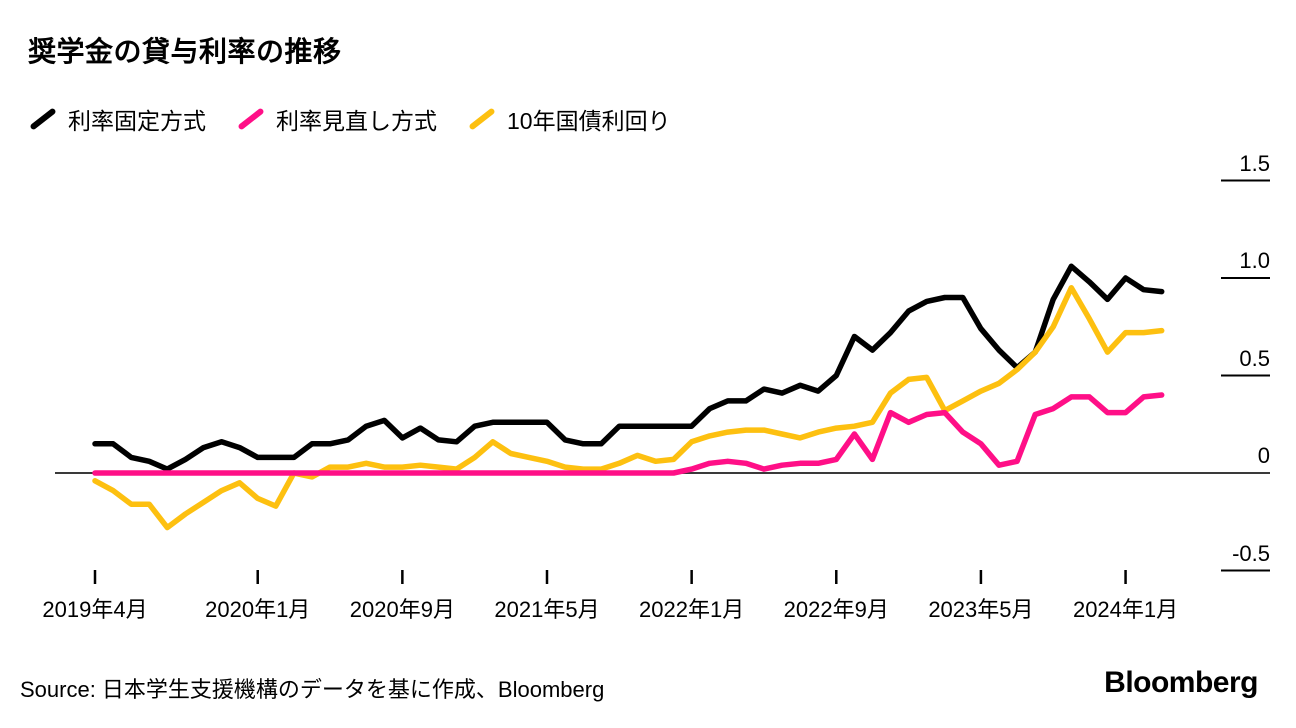 The image size is (1296, 728). I want to click on legend-label-fixed-rate: 利率固定方式, so click(137, 121).